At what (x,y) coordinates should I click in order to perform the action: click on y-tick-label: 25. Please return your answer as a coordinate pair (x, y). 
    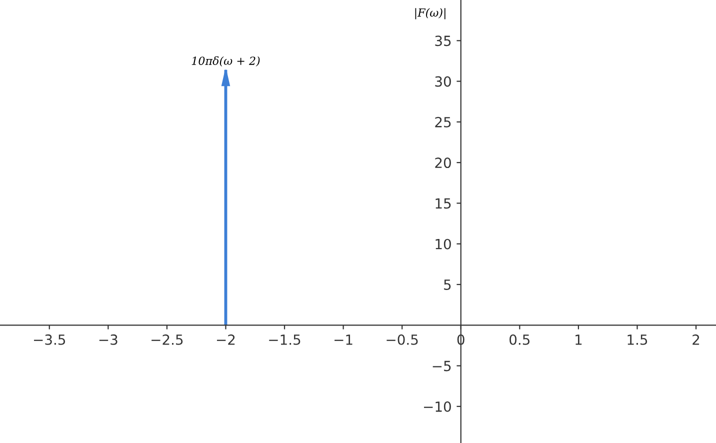
    Looking at the image, I should click on (443, 122).